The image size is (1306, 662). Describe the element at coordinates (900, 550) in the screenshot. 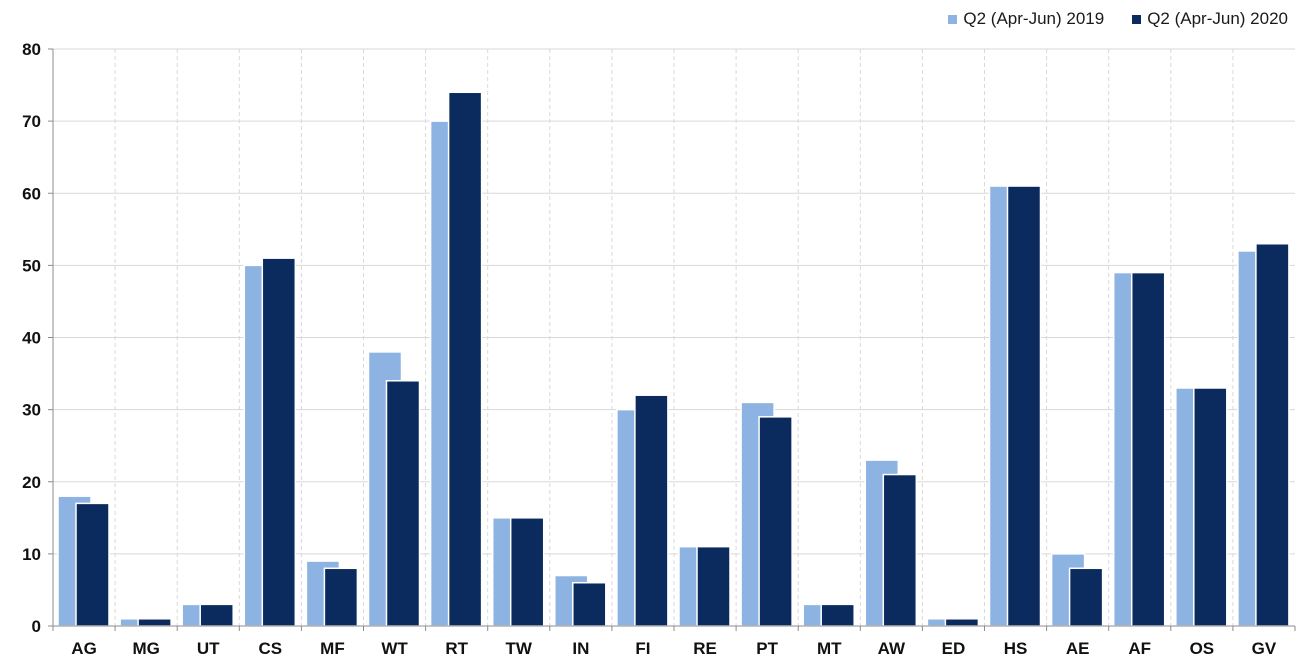

I see `bar-2020-aw` at that location.